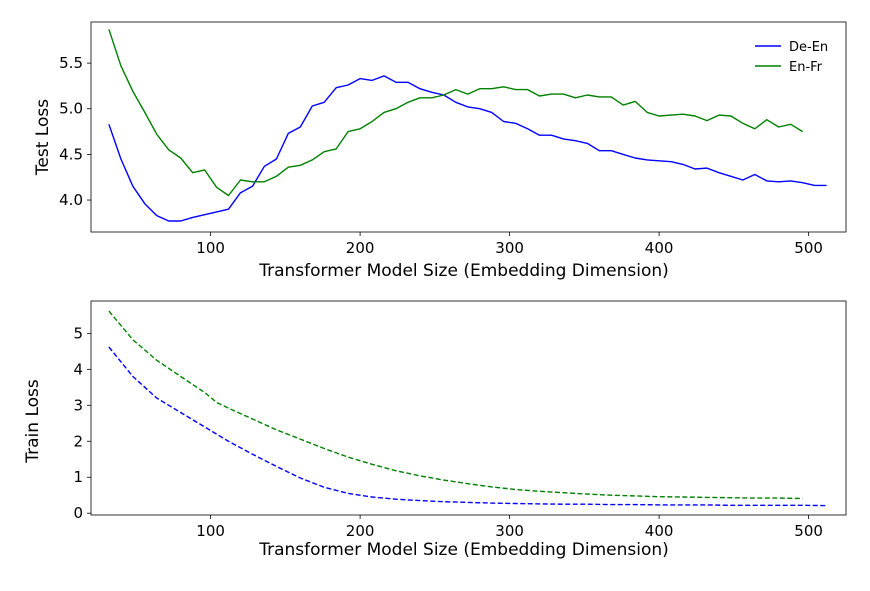 Image resolution: width=870 pixels, height=591 pixels. What do you see at coordinates (33, 421) in the screenshot?
I see `y-axis-label: Train Loss` at bounding box center [33, 421].